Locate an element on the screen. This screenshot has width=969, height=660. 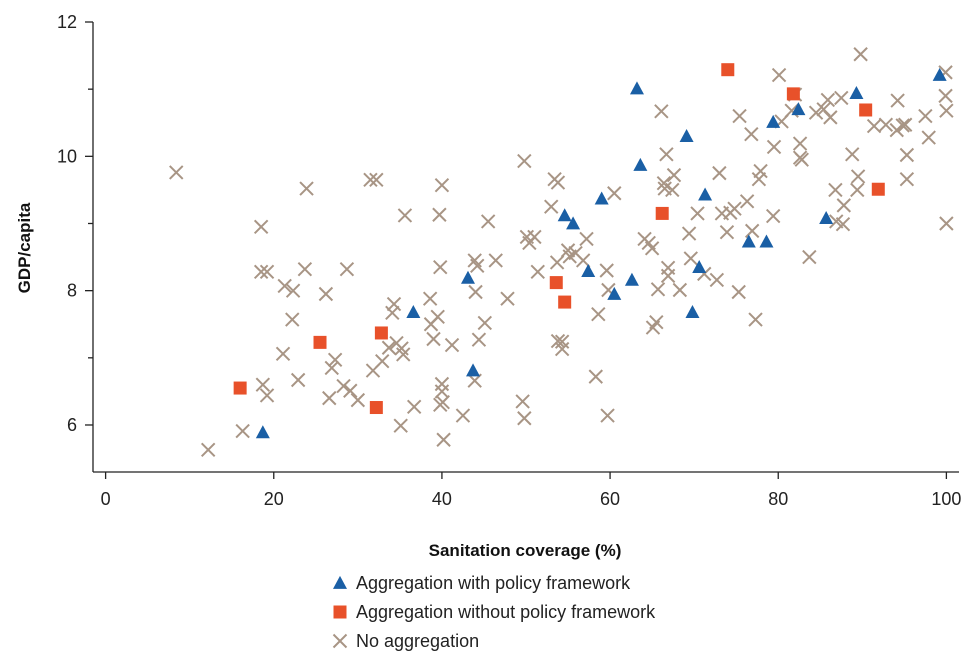
y-tick-label: 6 is located at coordinates (72, 425).